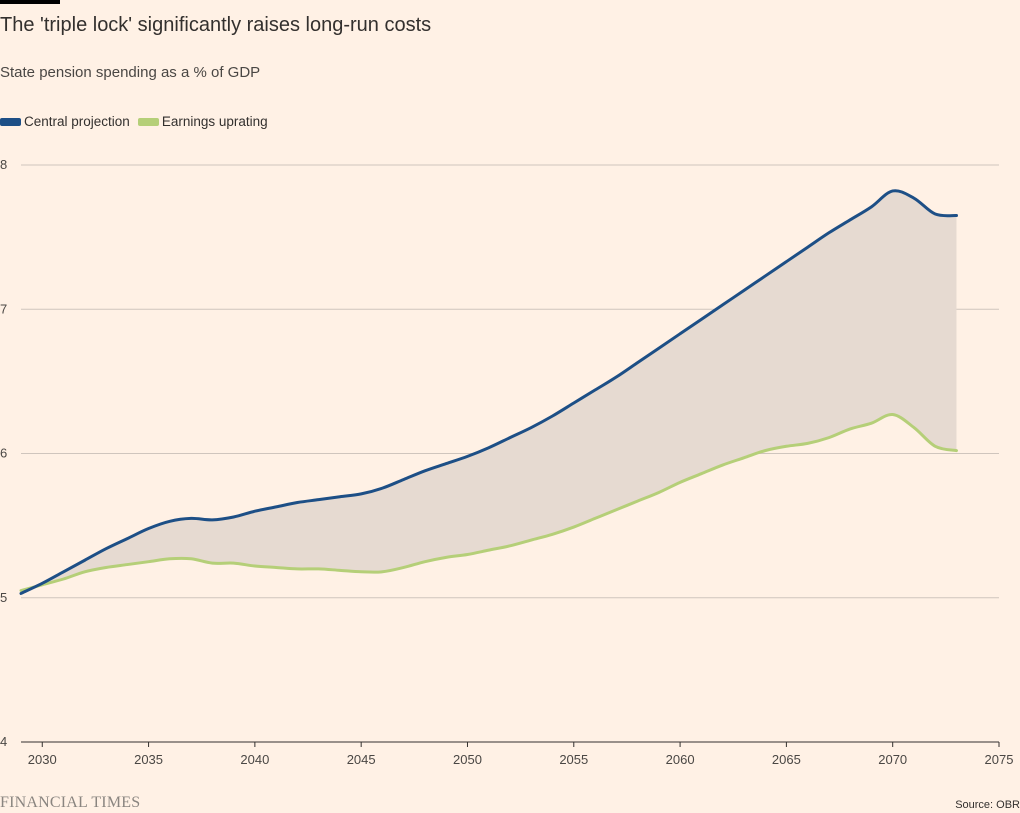 The image size is (1020, 813). Describe the element at coordinates (254, 759) in the screenshot. I see `x-tick-label-2040: 2040` at that location.